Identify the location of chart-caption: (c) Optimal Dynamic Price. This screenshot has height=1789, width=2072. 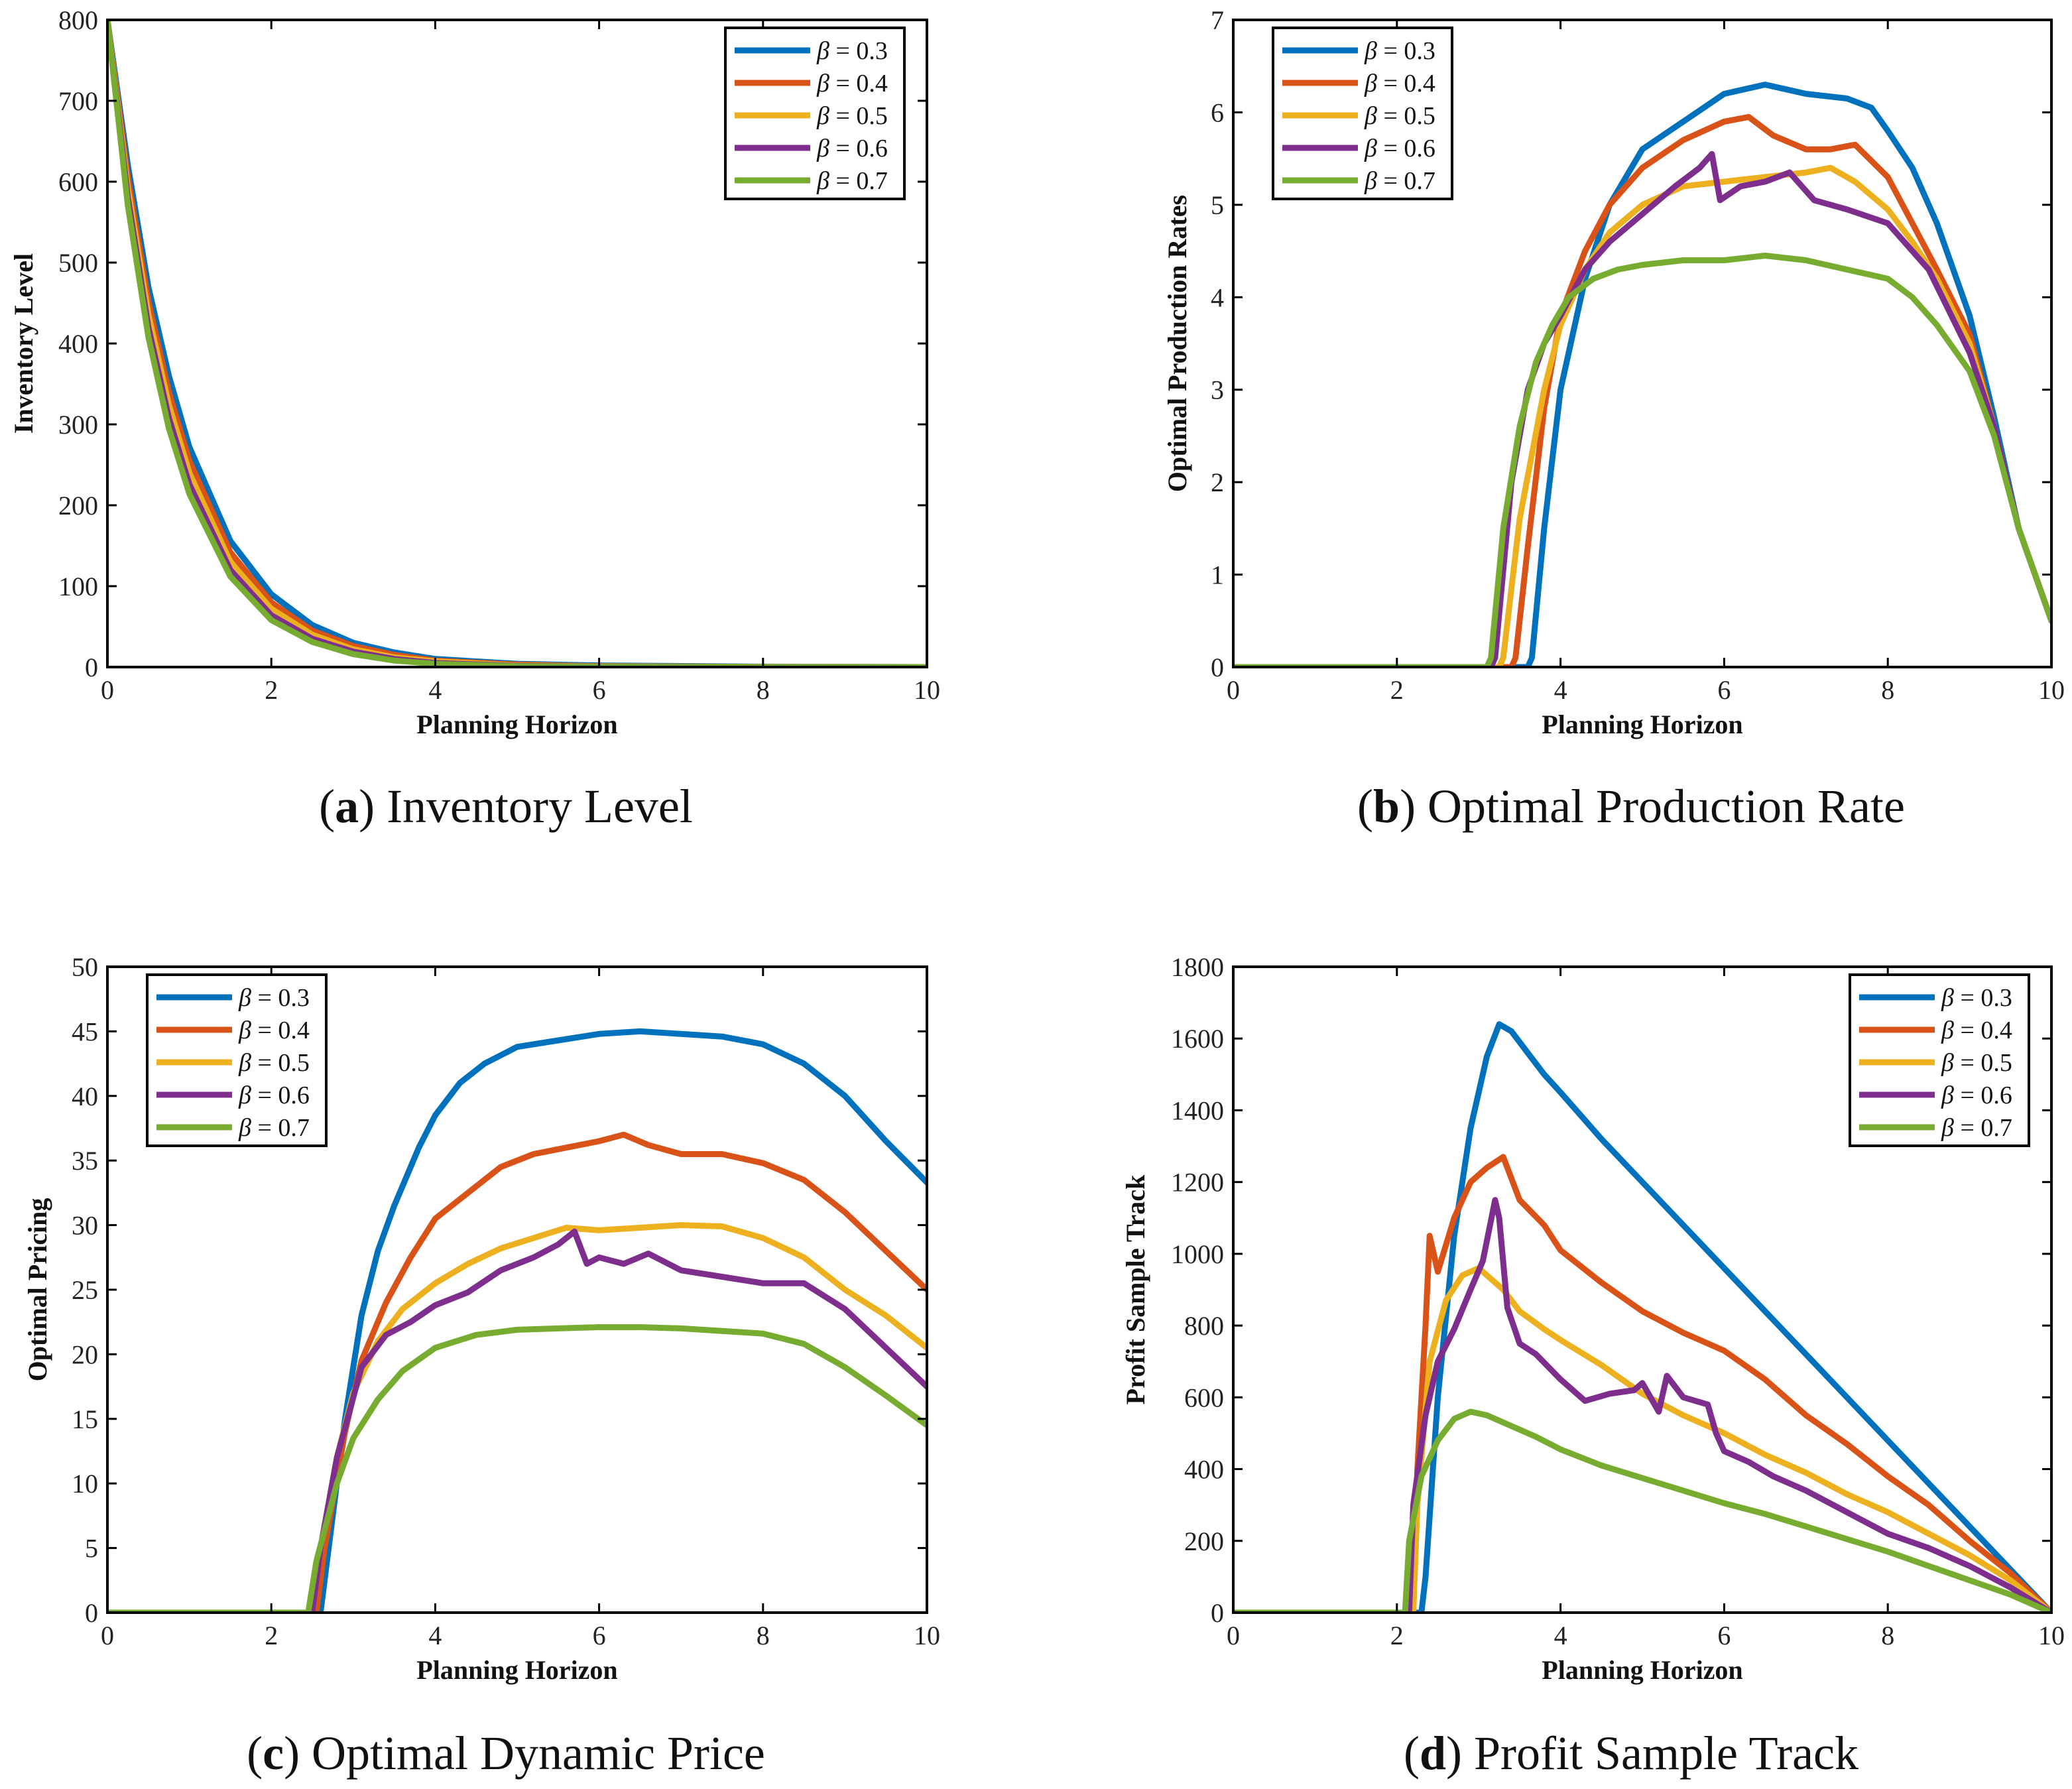
(506, 1754).